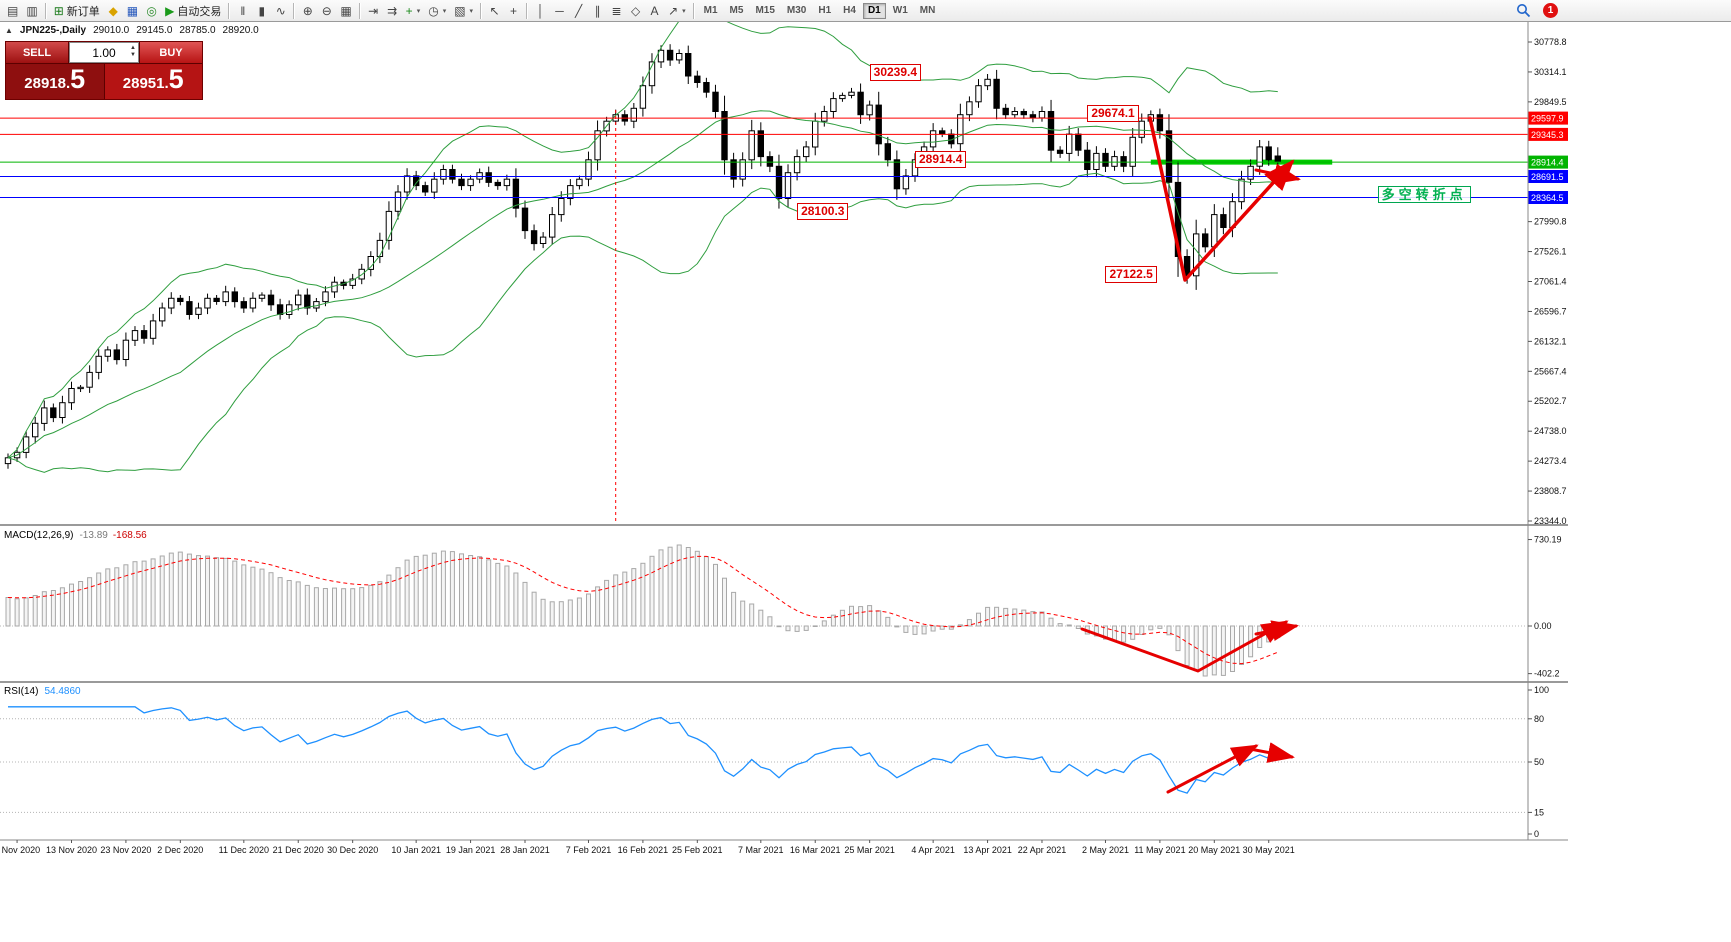 This screenshot has width=1731, height=942. Describe the element at coordinates (31, 10) in the screenshot. I see `profiles-button: ▥` at that location.